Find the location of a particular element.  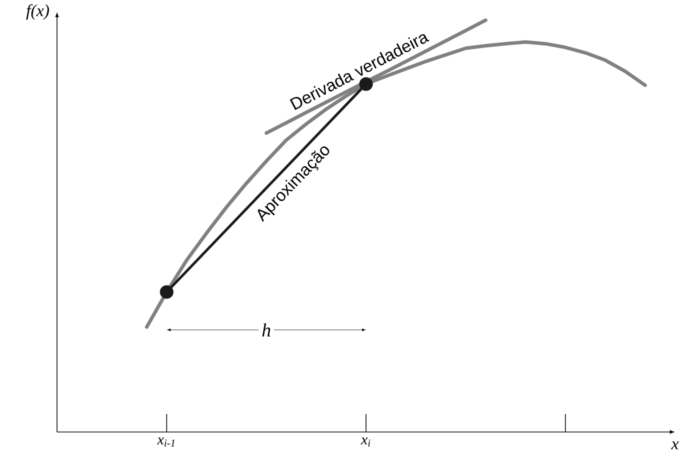

x-tick-label: x$_{i-1}$ is located at coordinates (165, 442).